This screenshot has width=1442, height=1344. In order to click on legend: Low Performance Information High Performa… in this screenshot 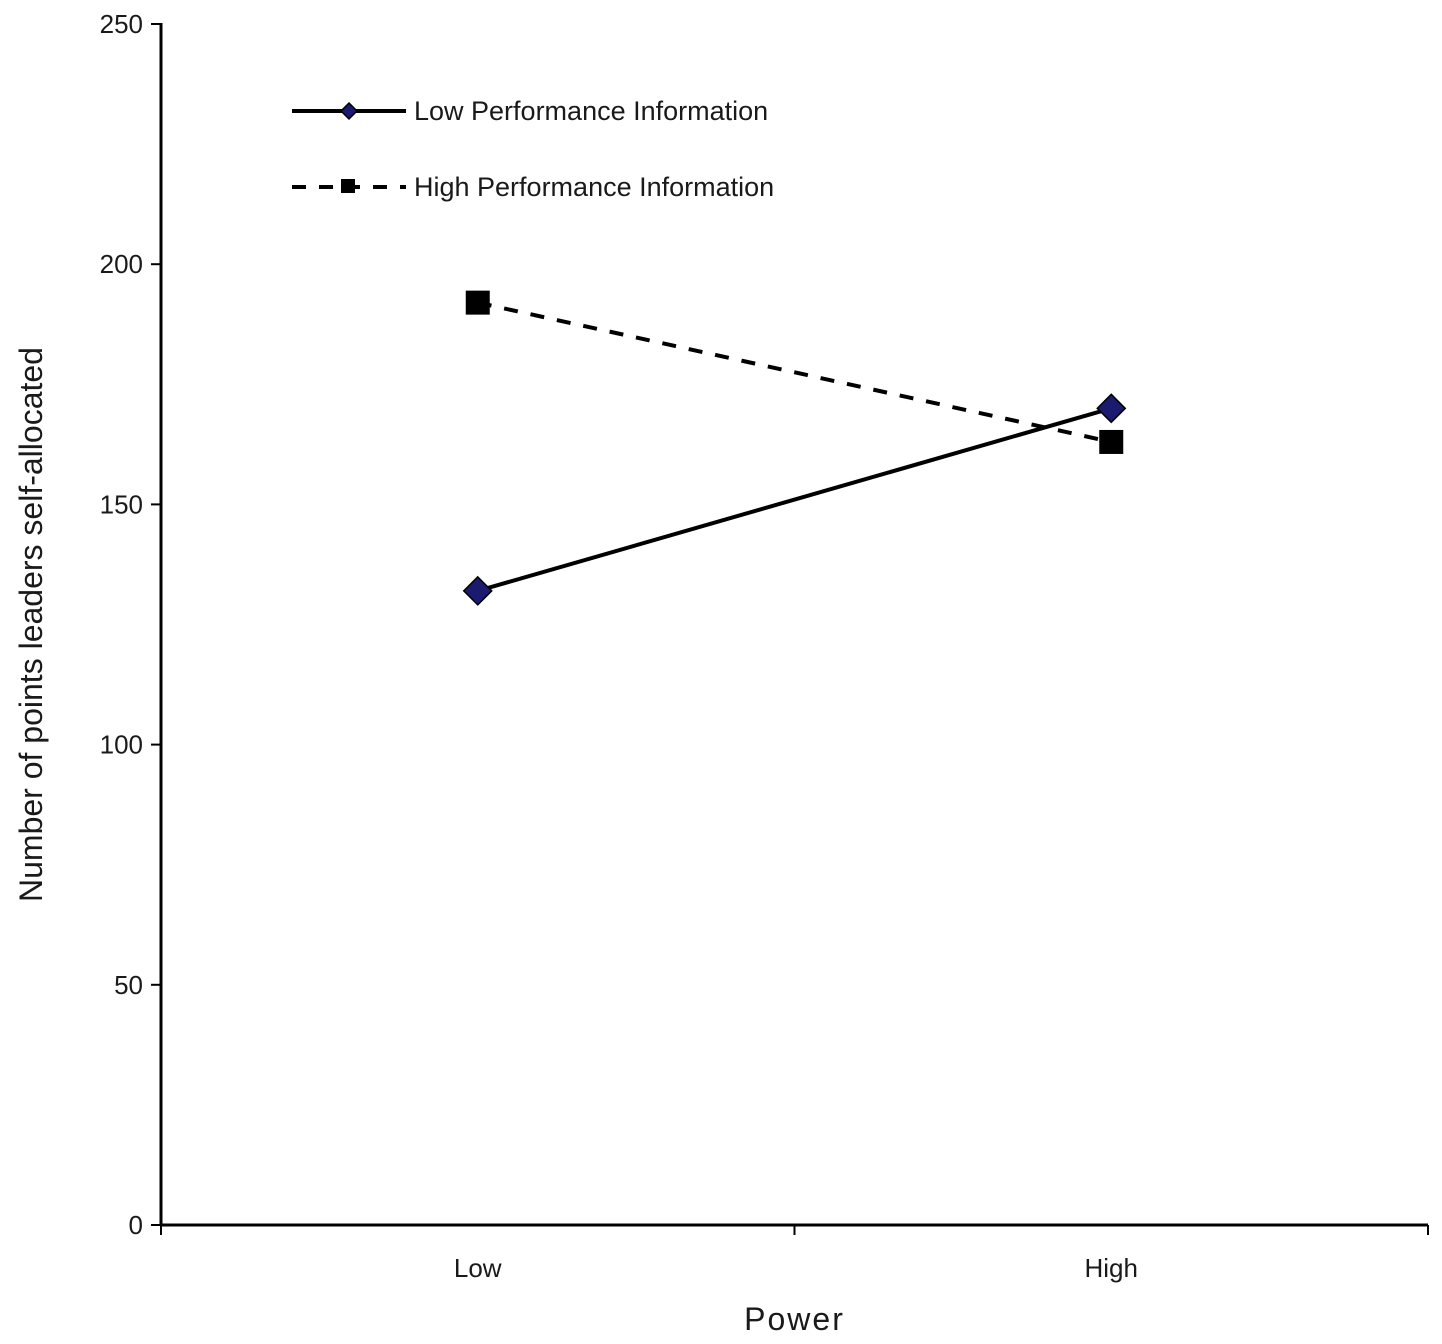, I will do `click(533, 149)`.